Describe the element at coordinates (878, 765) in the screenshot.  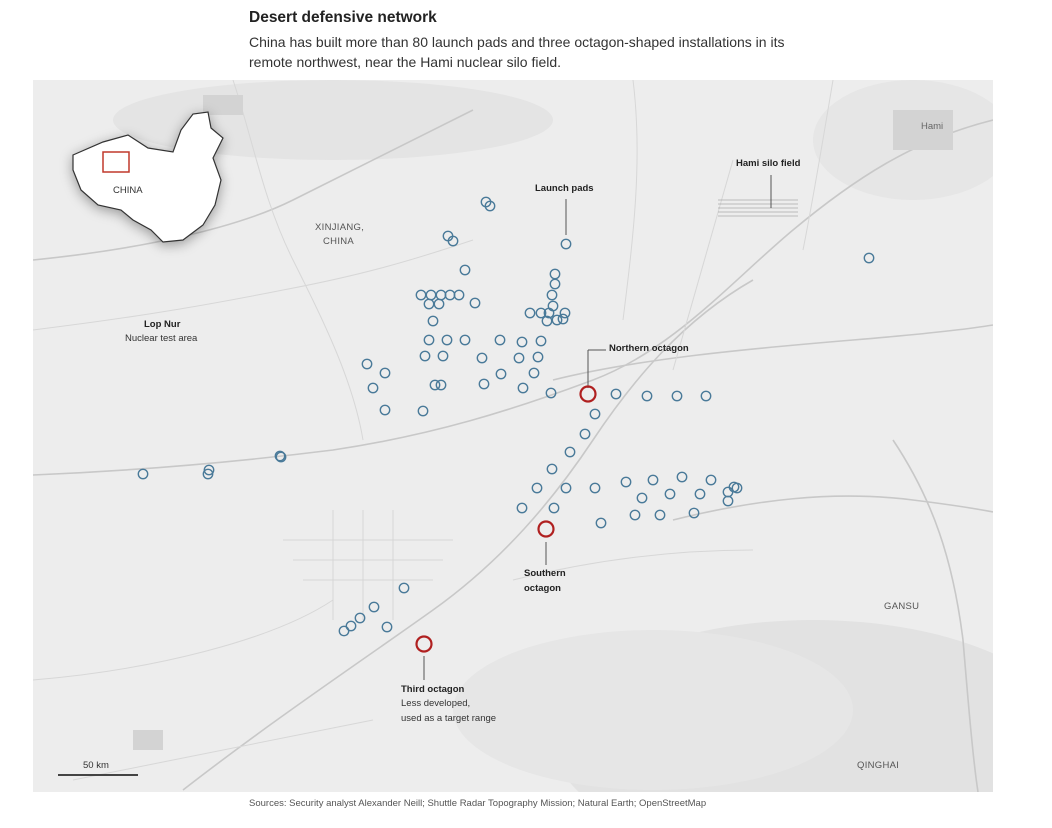
I see `label-qinghai: QINGHAI` at that location.